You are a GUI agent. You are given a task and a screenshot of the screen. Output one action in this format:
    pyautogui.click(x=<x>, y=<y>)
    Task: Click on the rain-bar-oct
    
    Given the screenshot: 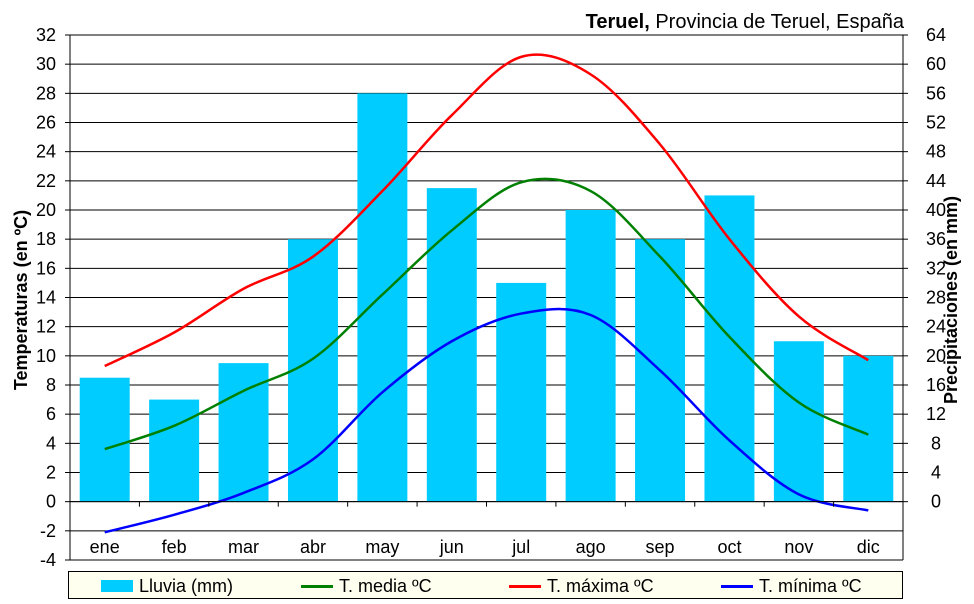 What is the action you would take?
    pyautogui.click(x=729, y=348)
    